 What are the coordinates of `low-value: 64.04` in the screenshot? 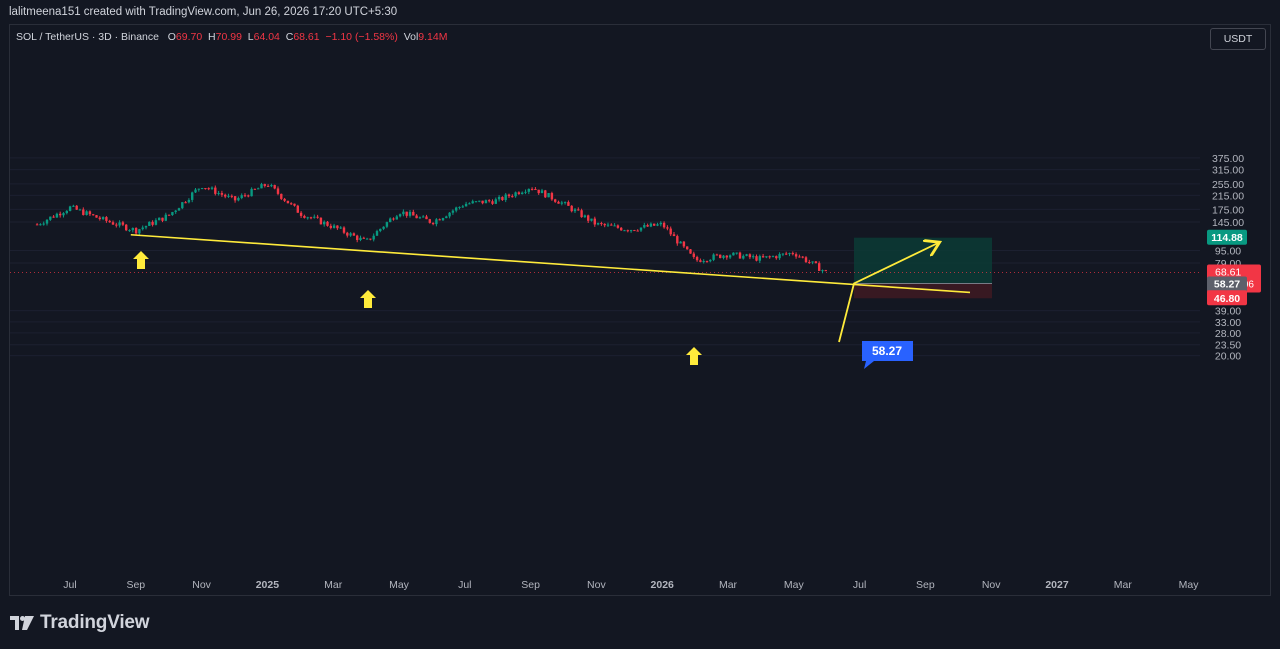 It's located at (266, 37).